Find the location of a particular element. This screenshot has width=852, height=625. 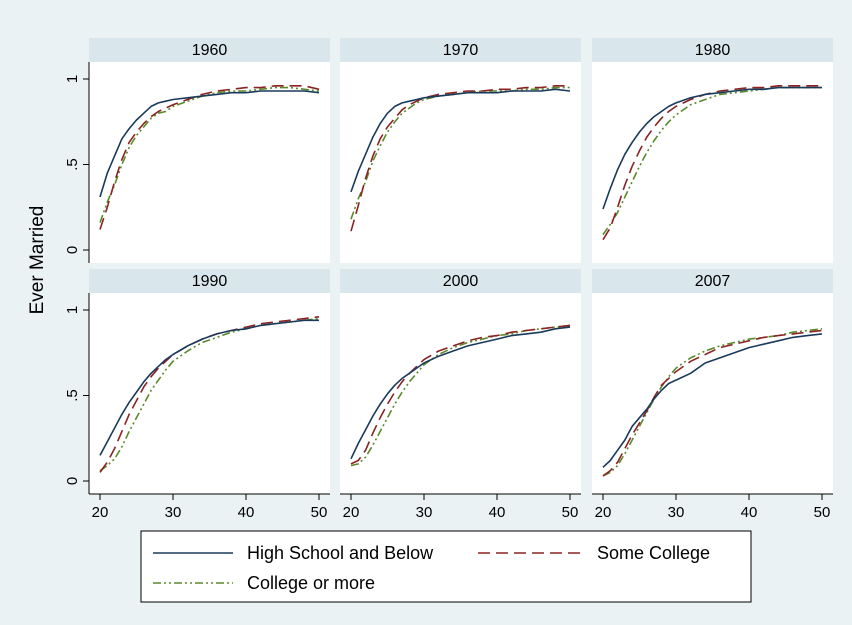

y-axis-label: Ever Married is located at coordinates (37, 260).